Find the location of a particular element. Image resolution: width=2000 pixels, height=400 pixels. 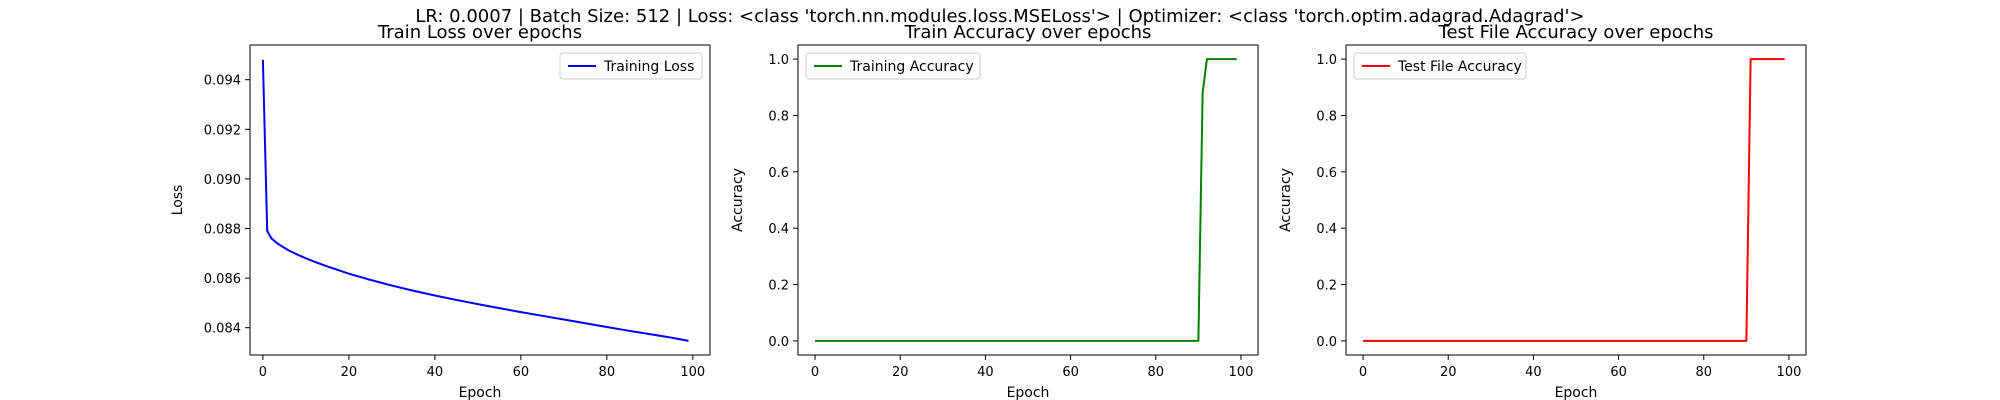

y-tick-label: 0.088 is located at coordinates (222, 230).